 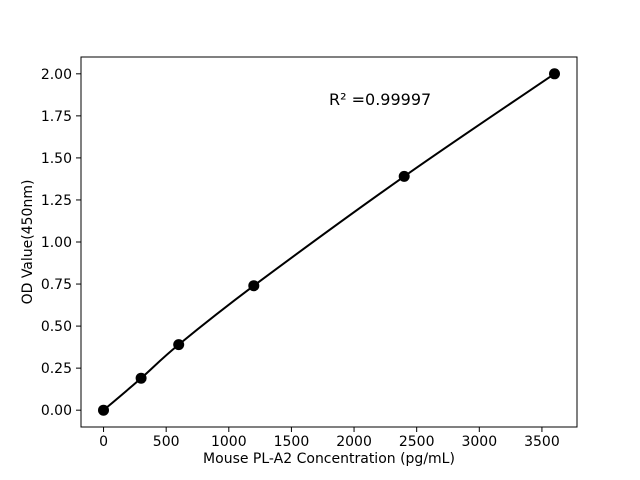 I want to click on x-axis-label: Mouse PL-A2 Concentration (pg/mL), so click(x=329, y=459).